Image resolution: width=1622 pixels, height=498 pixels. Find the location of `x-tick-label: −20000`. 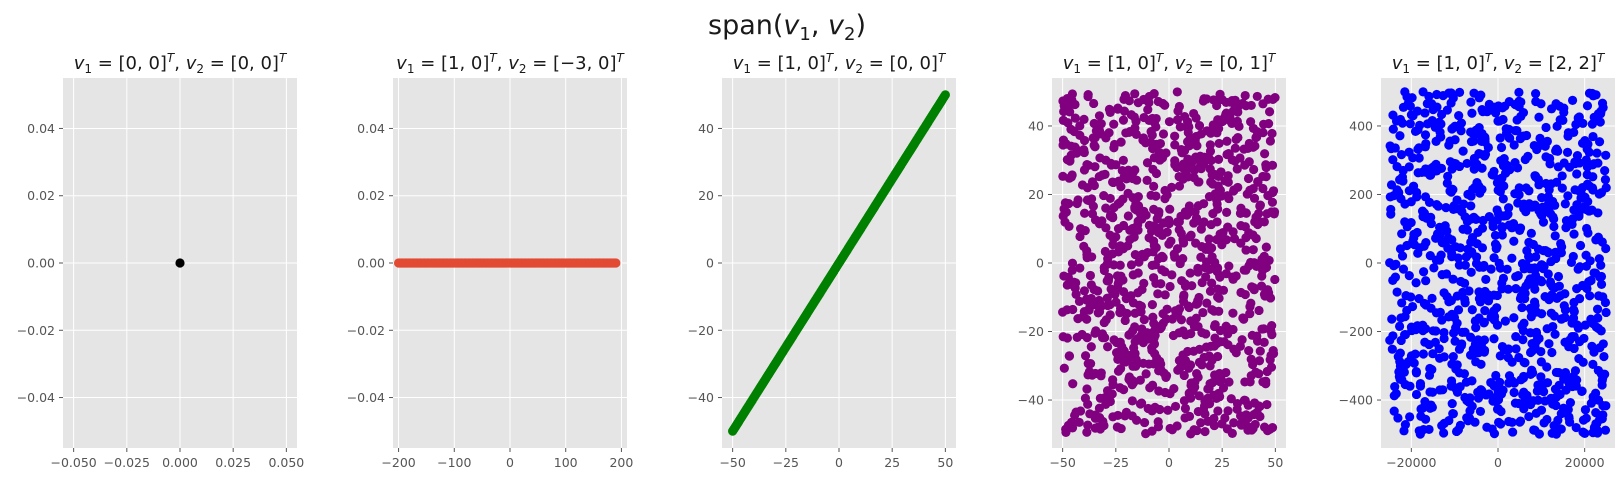

x-tick-label: −20000 is located at coordinates (1411, 462).